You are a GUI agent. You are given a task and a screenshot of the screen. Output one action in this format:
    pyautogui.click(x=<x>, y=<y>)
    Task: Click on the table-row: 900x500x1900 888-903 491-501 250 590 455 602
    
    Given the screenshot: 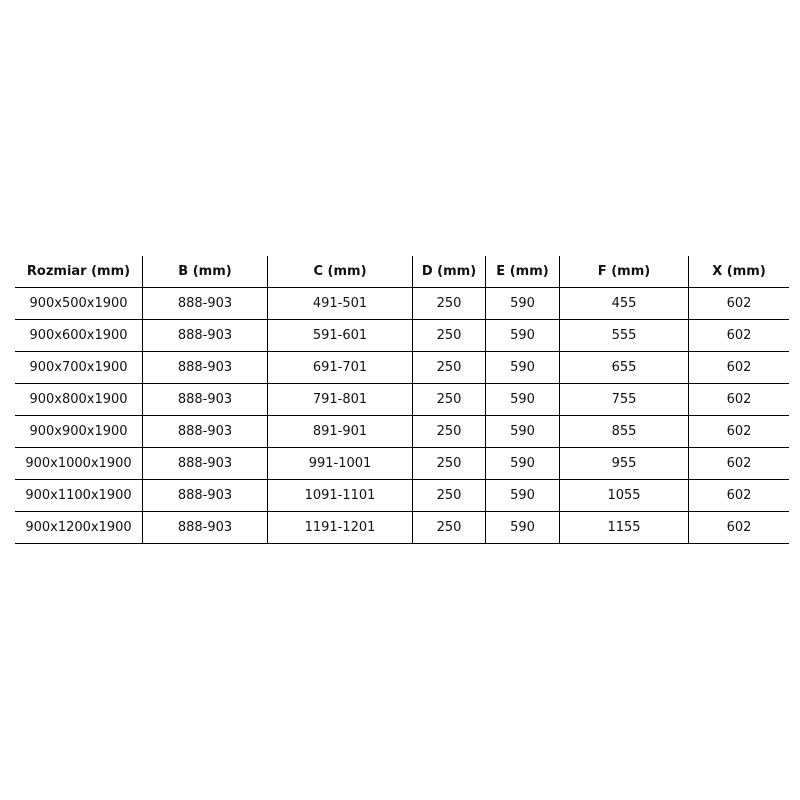 What is the action you would take?
    pyautogui.click(x=402, y=303)
    